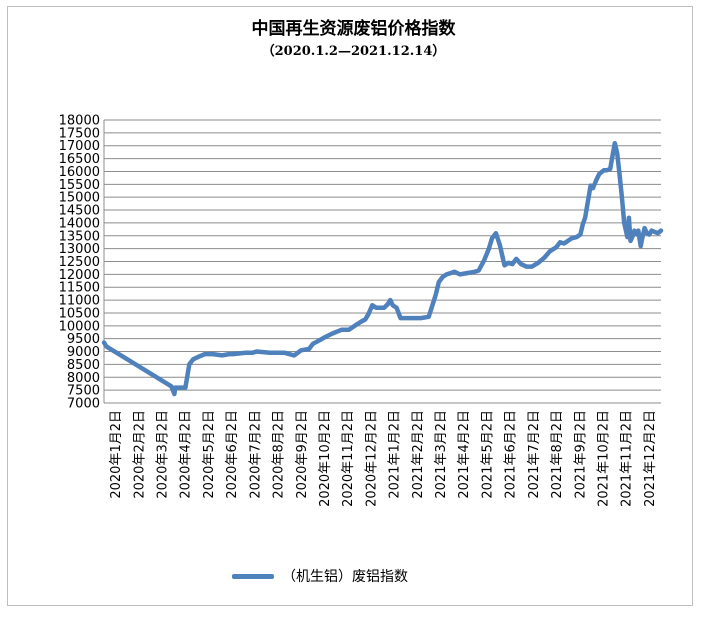  Describe the element at coordinates (116, 454) in the screenshot. I see `x-tick-label: 2020年1月2日` at that location.